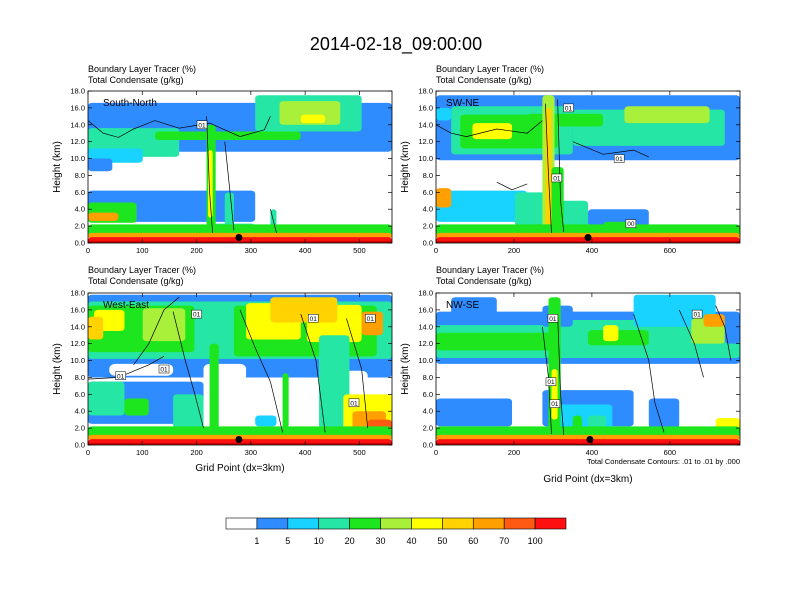 The height and width of the screenshot is (612, 792). I want to click on colorbar-label: 60, so click(473, 541).